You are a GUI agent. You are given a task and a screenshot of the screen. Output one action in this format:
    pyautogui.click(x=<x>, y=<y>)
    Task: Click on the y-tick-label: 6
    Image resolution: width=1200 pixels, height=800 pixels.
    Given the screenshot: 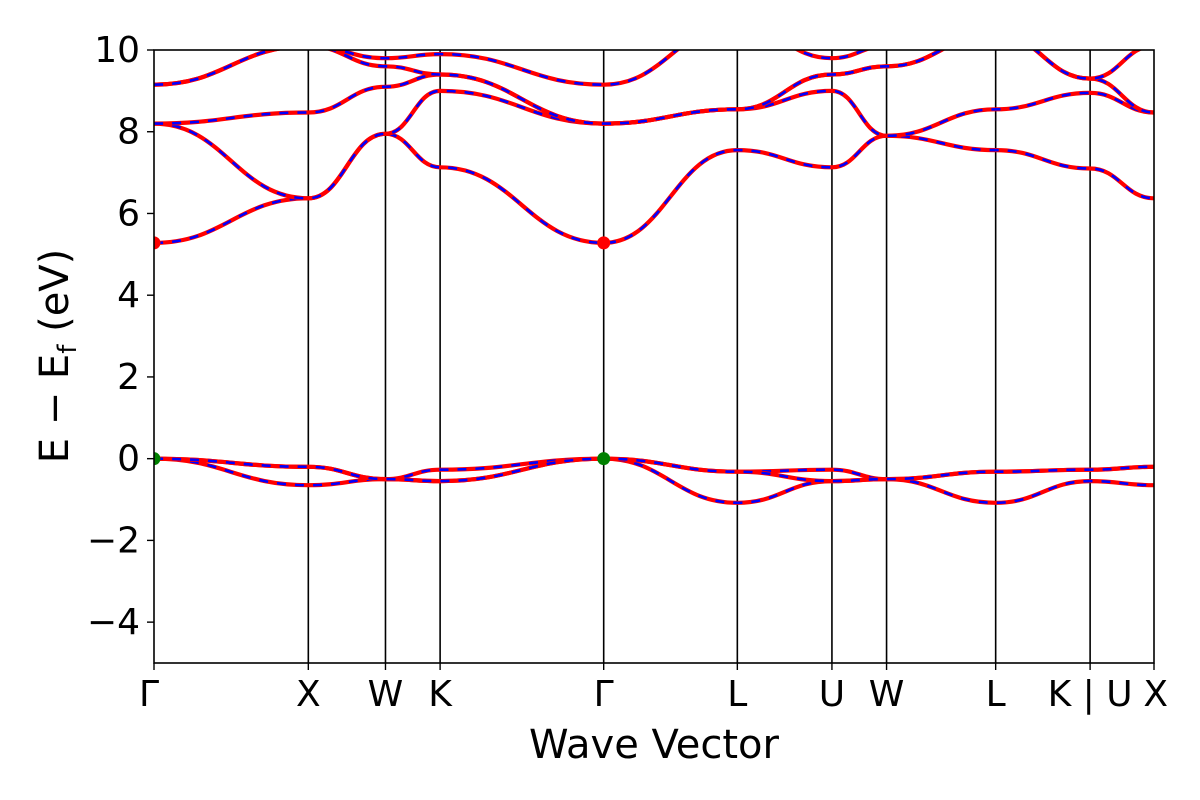 What is the action you would take?
    pyautogui.click(x=128, y=213)
    